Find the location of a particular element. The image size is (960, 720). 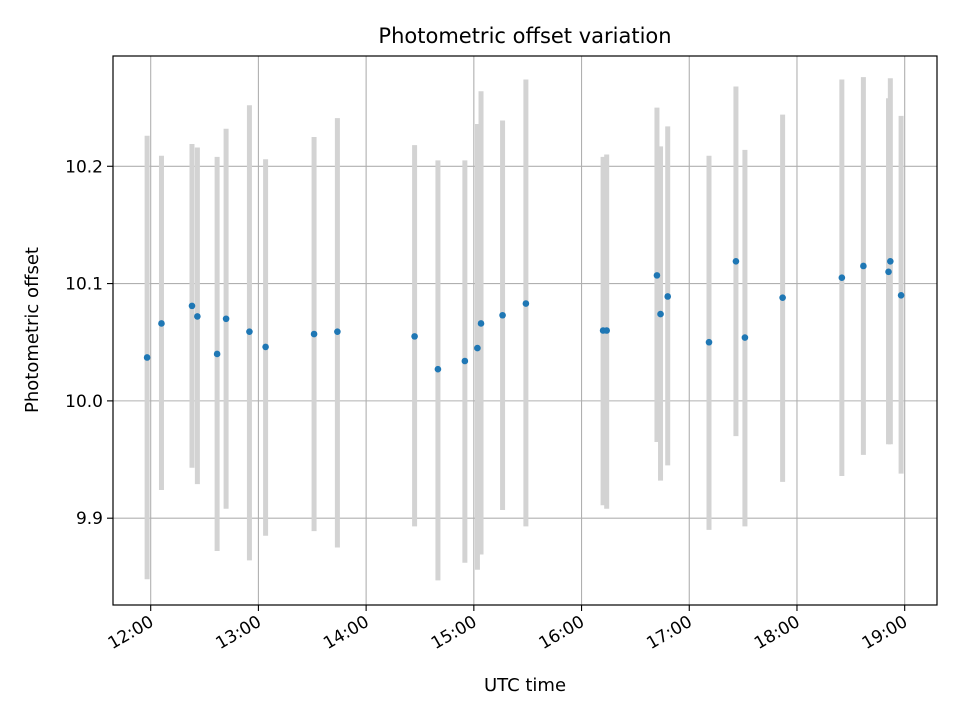

x-axis-label: UTC time is located at coordinates (525, 685).